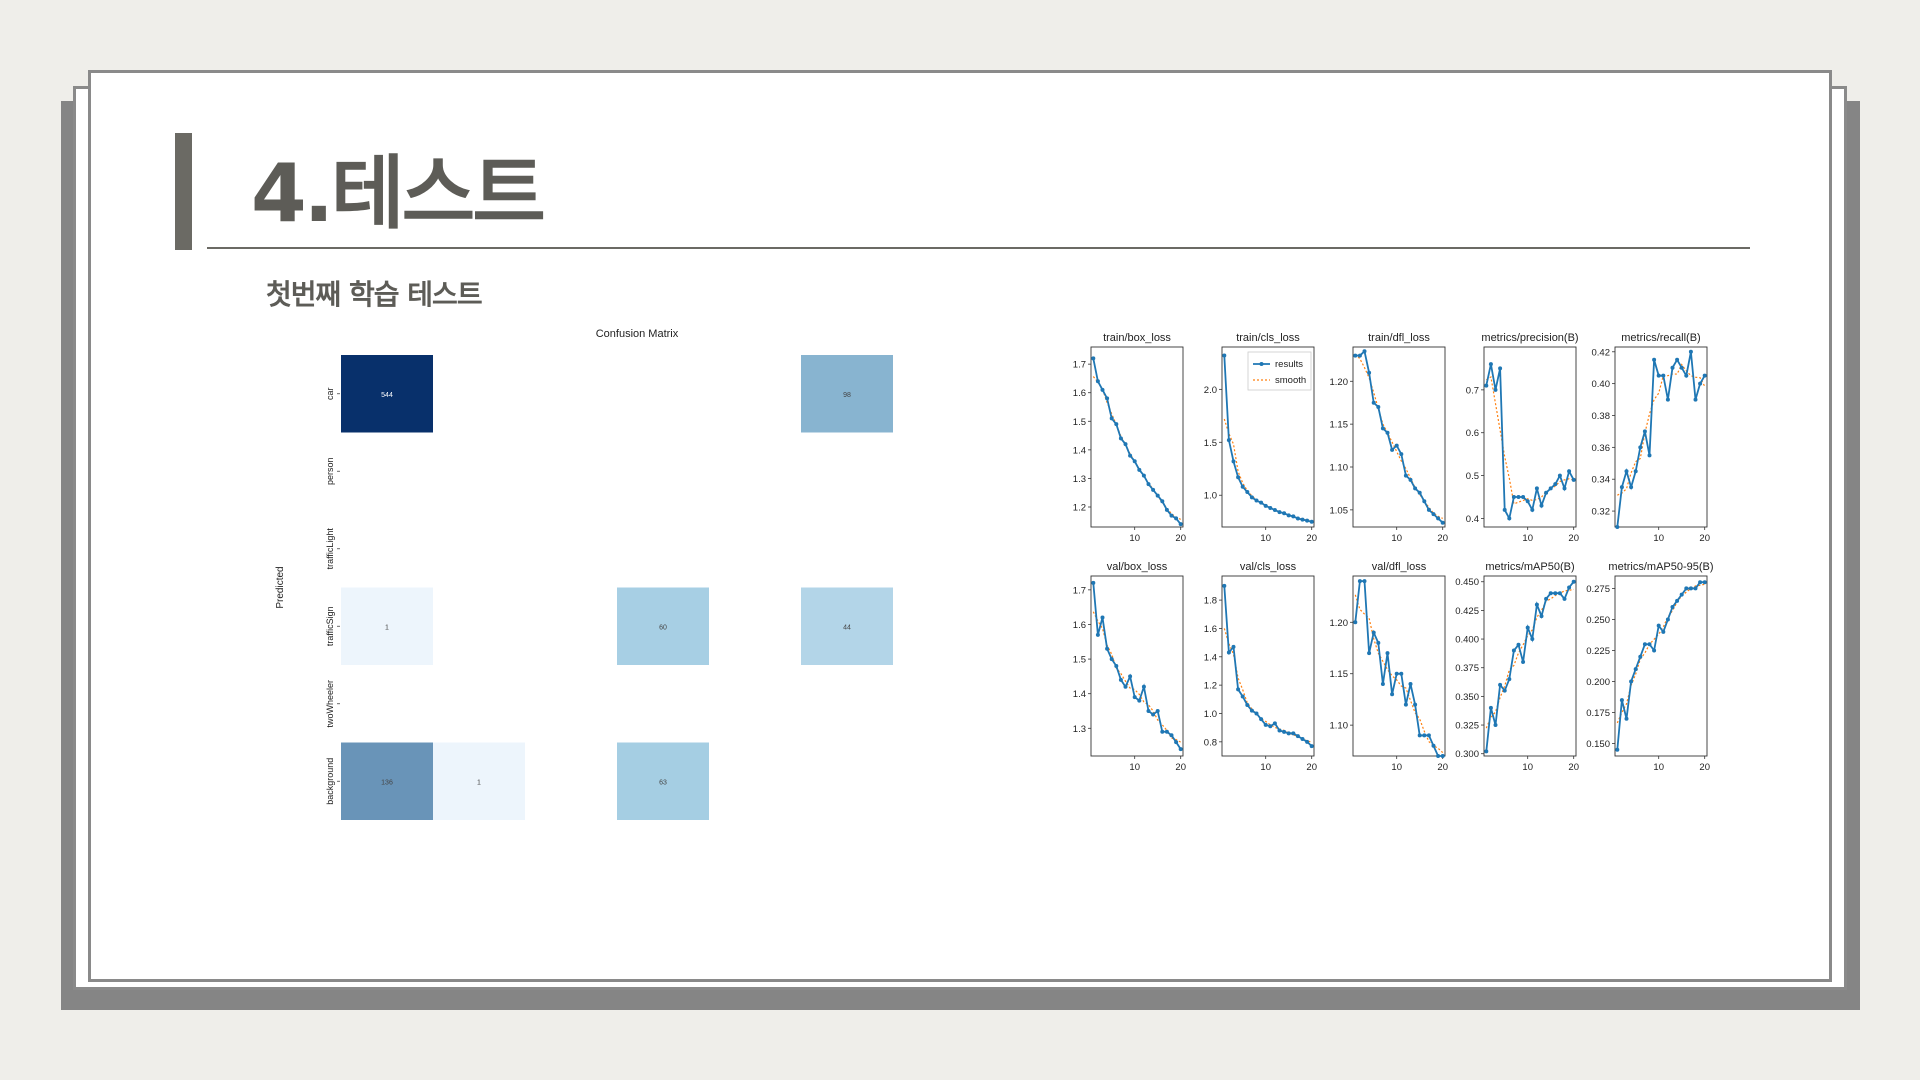  What do you see at coordinates (387, 782) in the screenshot?
I see `cm-cell-label: 136` at bounding box center [387, 782].